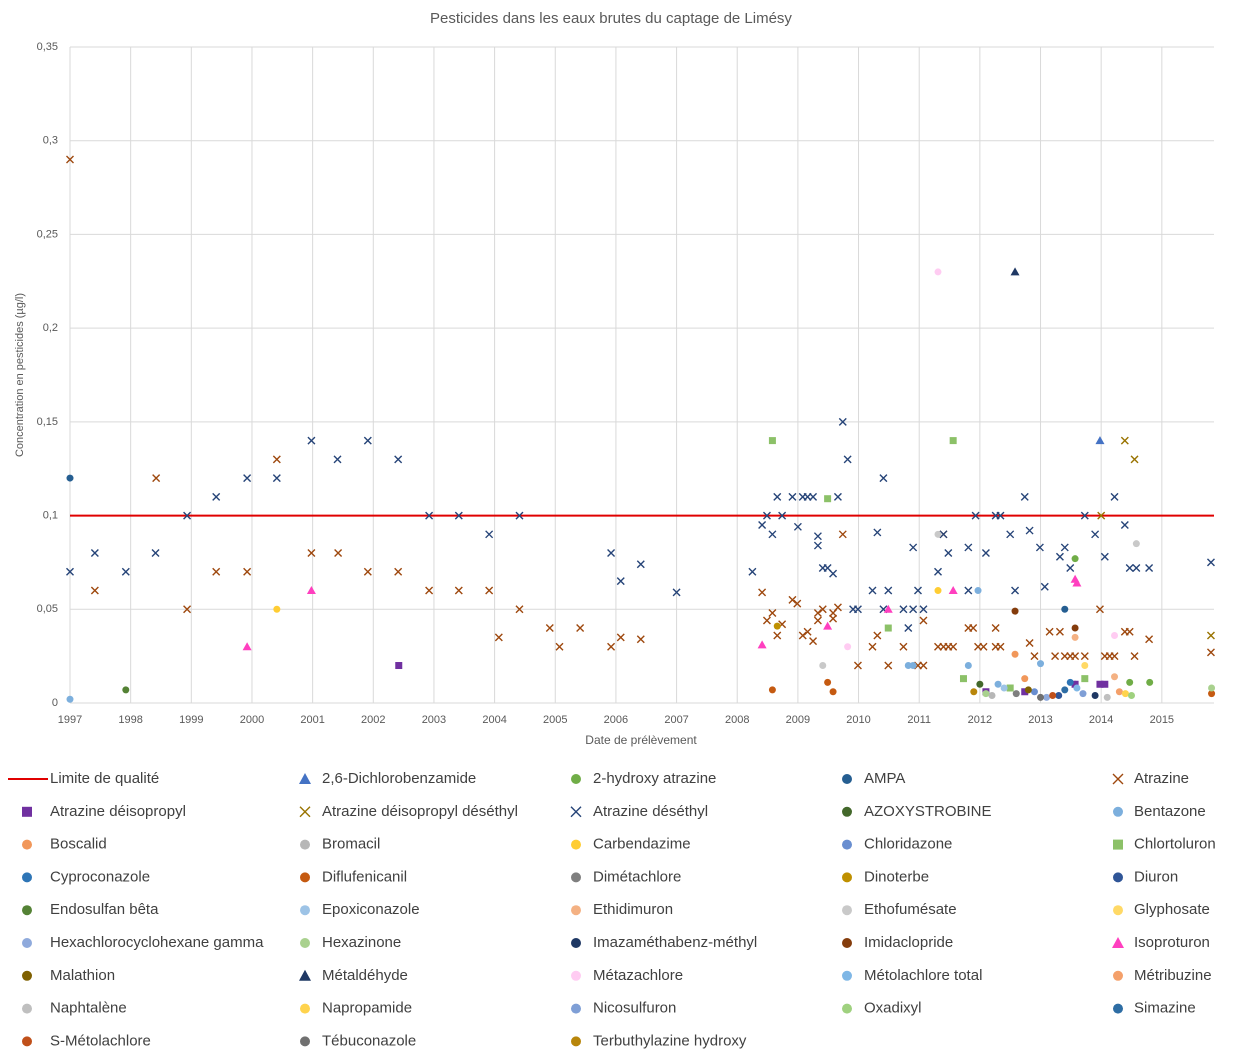 This screenshot has width=1236, height=1052. I want to click on y-axis-label: Concentration en pesticides (µg/l), so click(20, 375).